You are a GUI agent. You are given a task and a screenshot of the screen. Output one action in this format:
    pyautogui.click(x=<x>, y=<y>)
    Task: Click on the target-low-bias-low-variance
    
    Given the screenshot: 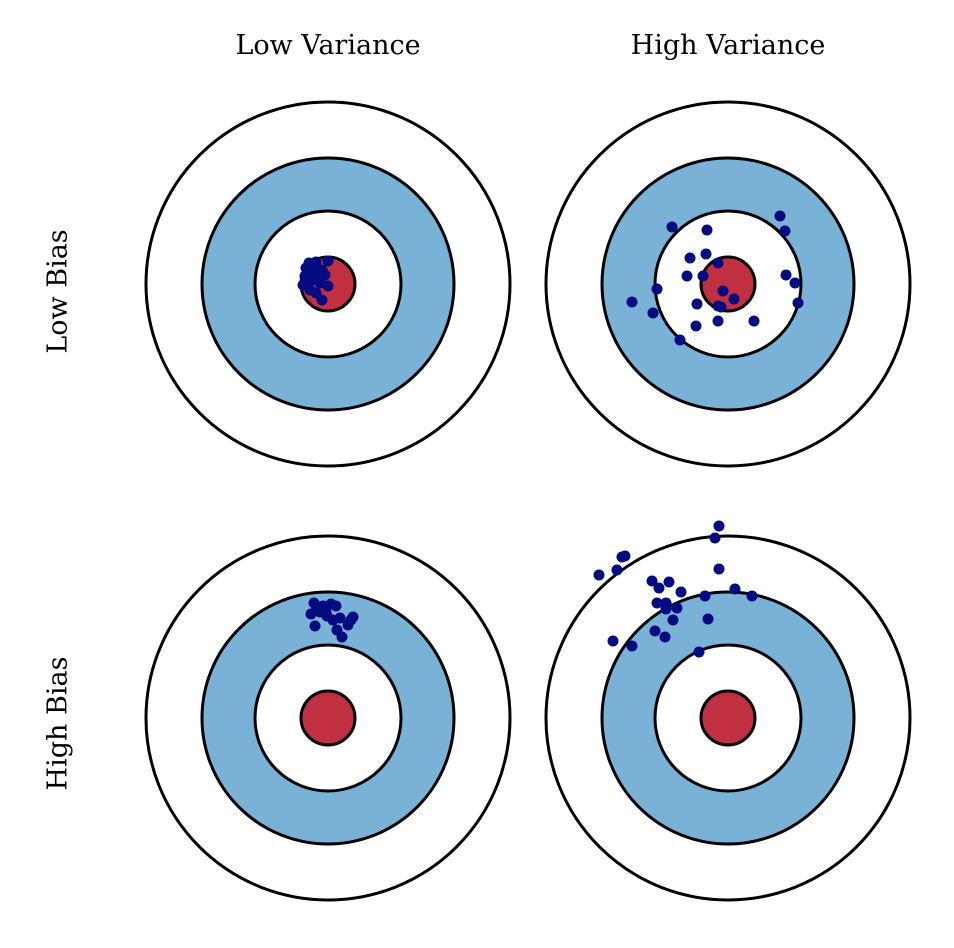 What is the action you would take?
    pyautogui.click(x=328, y=284)
    